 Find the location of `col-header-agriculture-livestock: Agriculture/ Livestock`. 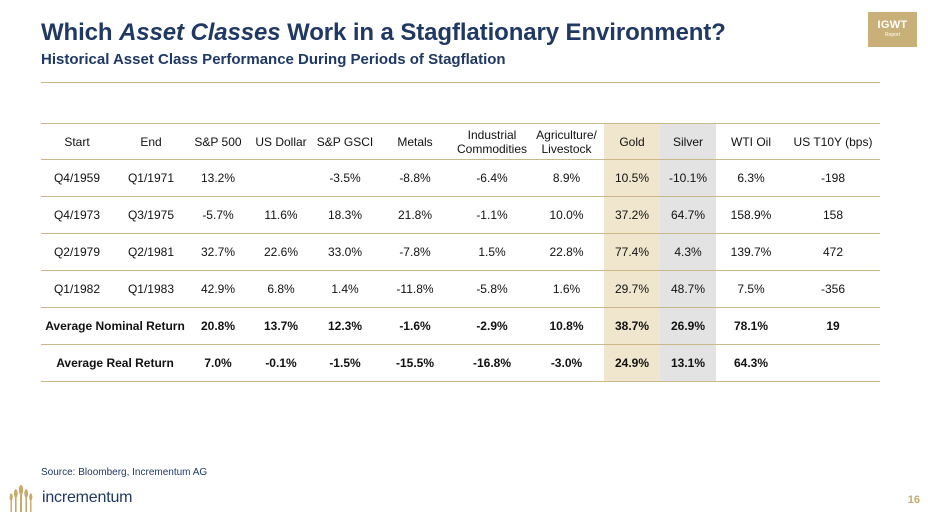

col-header-agriculture-livestock: Agriculture/ Livestock is located at coordinates (566, 141).